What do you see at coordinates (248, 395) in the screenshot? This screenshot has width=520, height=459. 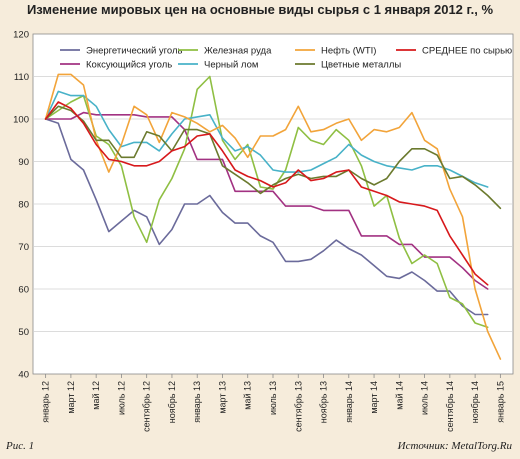 I see `x-tick-label: май 13` at bounding box center [248, 395].